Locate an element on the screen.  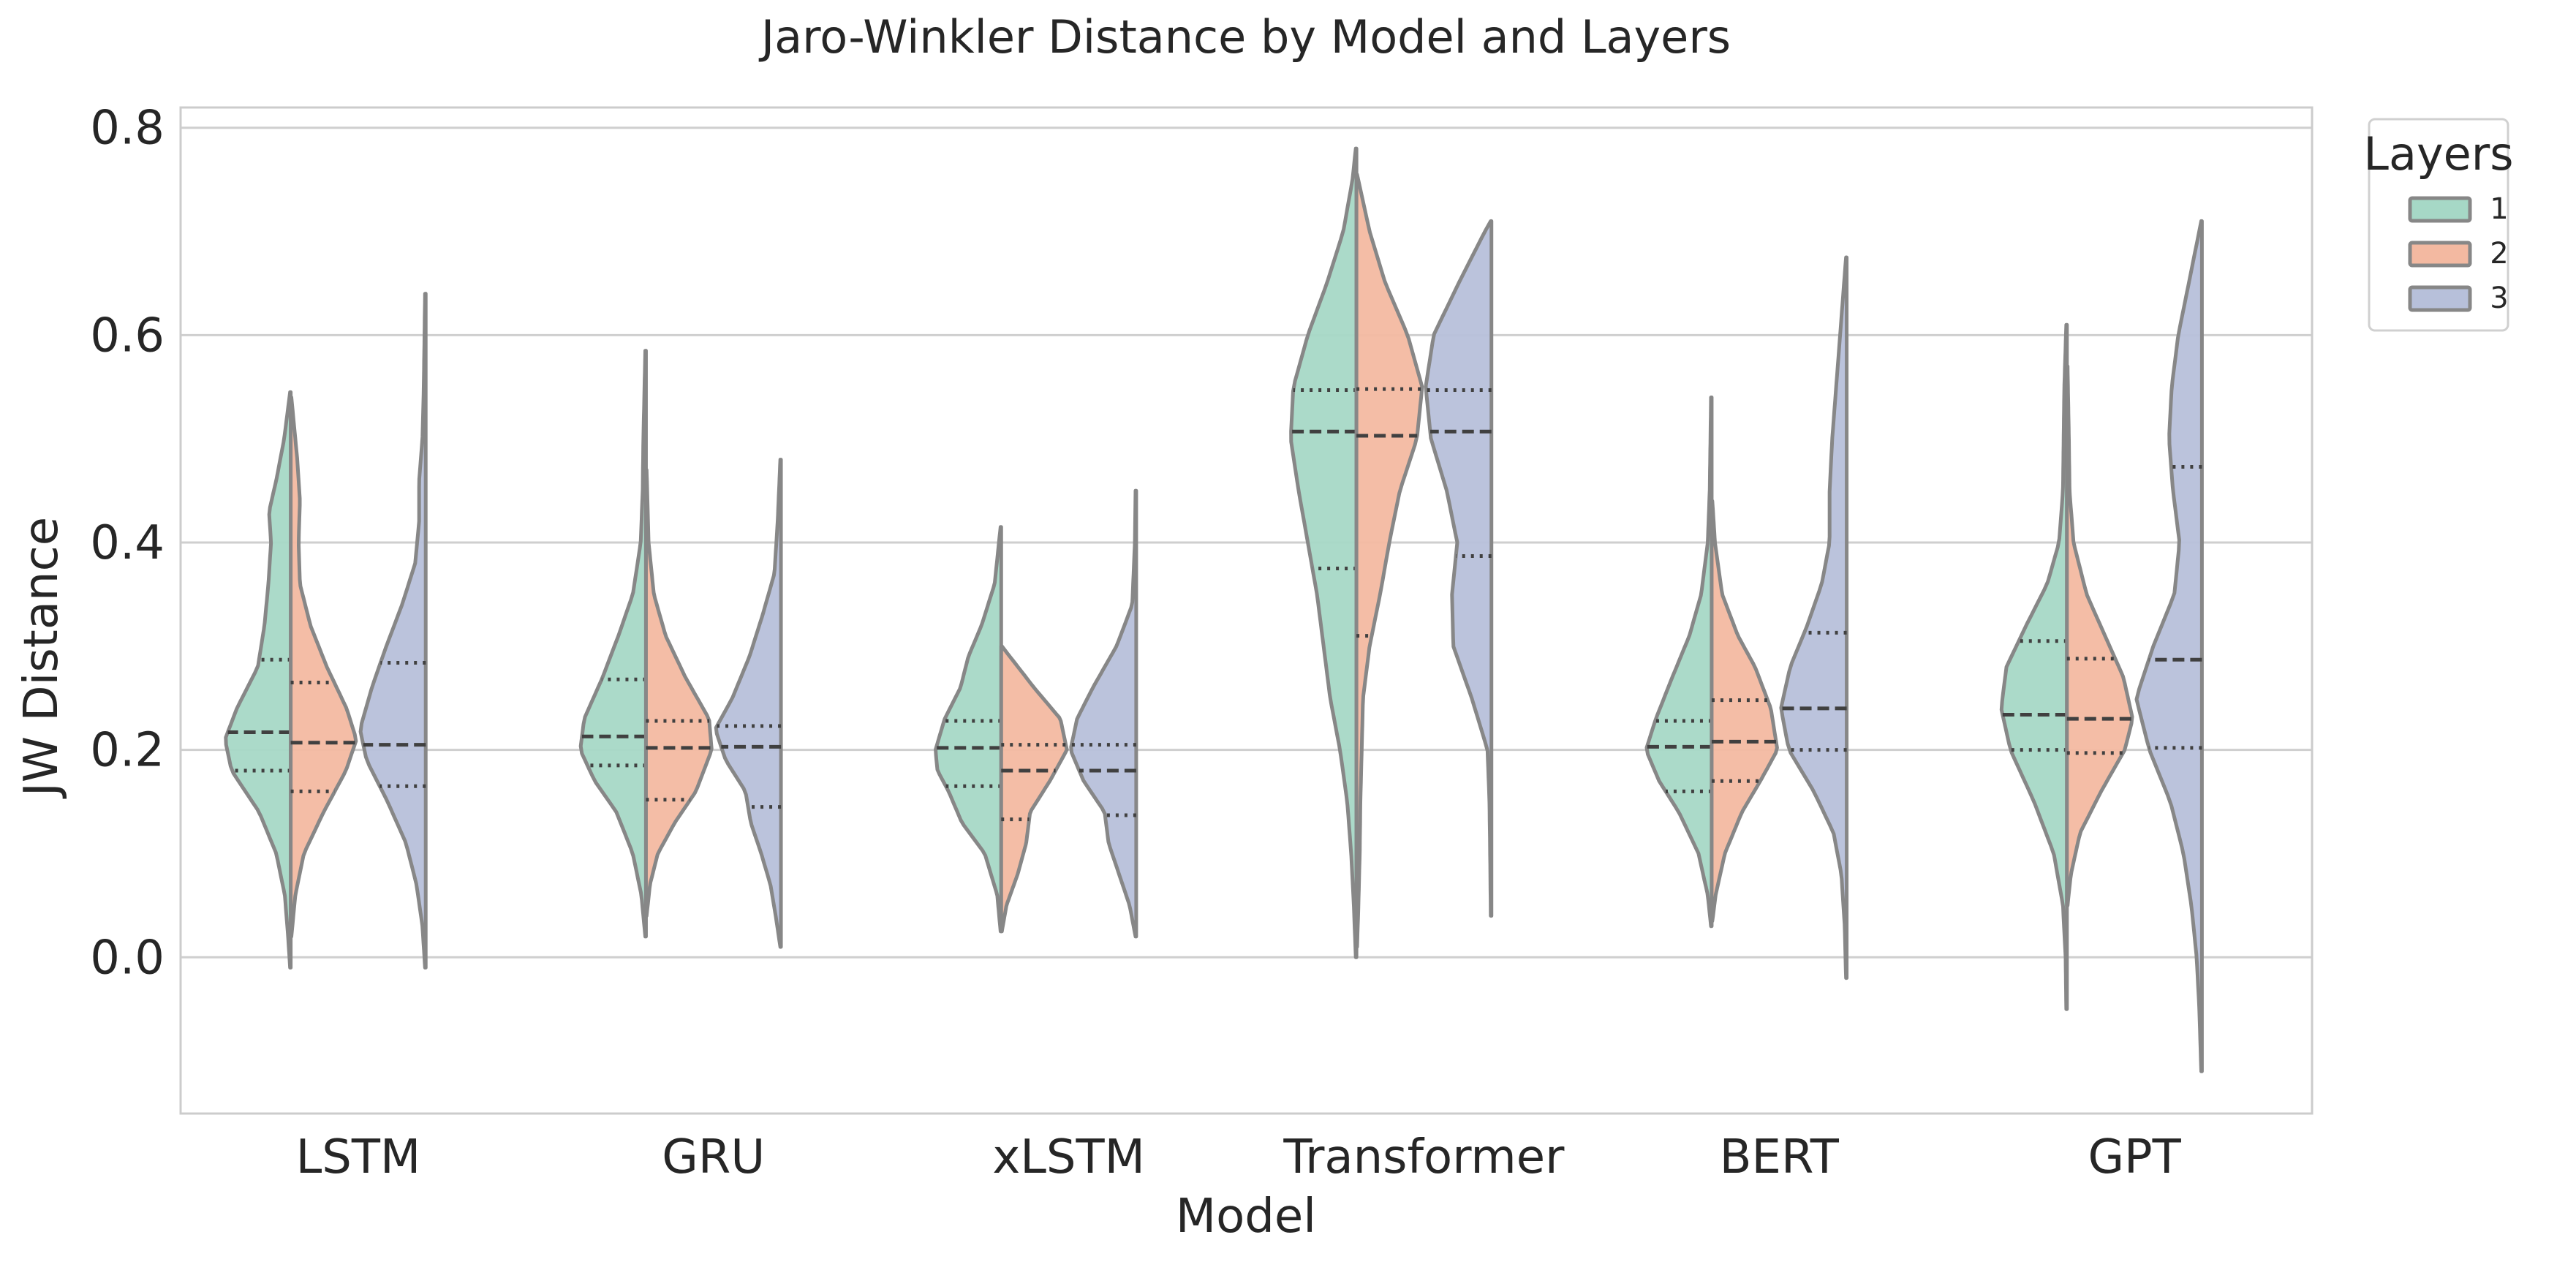
y-axis-ticks: 0.0 0.2 0.4 0.6 0.8 is located at coordinates (127, 544).